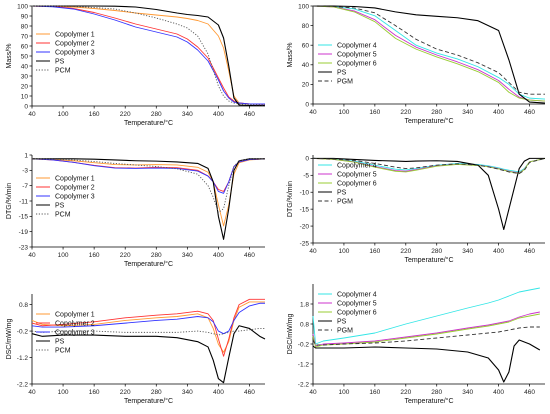 The height and width of the screenshot is (414, 550). What do you see at coordinates (24, 217) in the screenshot?
I see `y-tick-label: -15` at bounding box center [24, 217].